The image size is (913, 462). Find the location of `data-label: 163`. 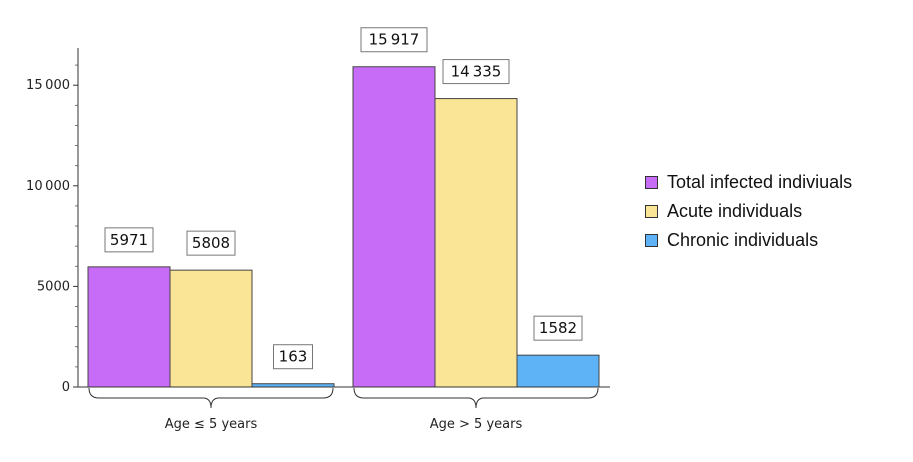

data-label: 163 is located at coordinates (293, 357).